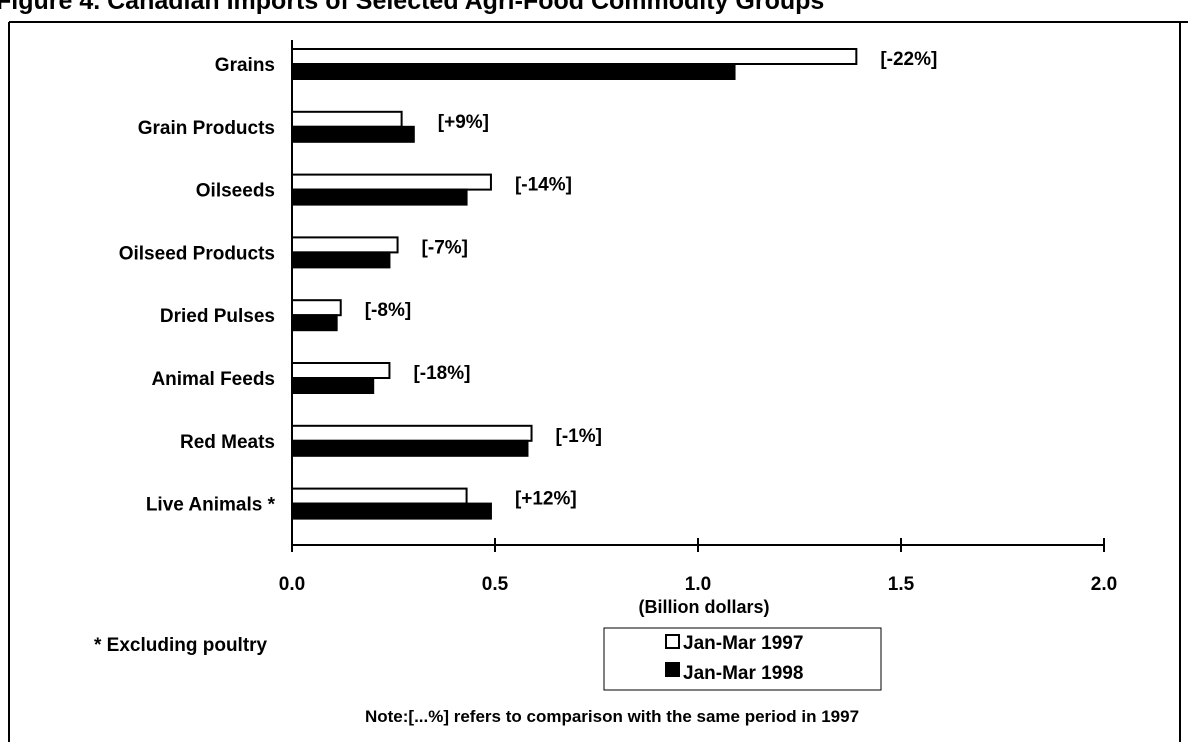 The width and height of the screenshot is (1188, 742). I want to click on change-label-oilseed-products: [-7%], so click(445, 247).